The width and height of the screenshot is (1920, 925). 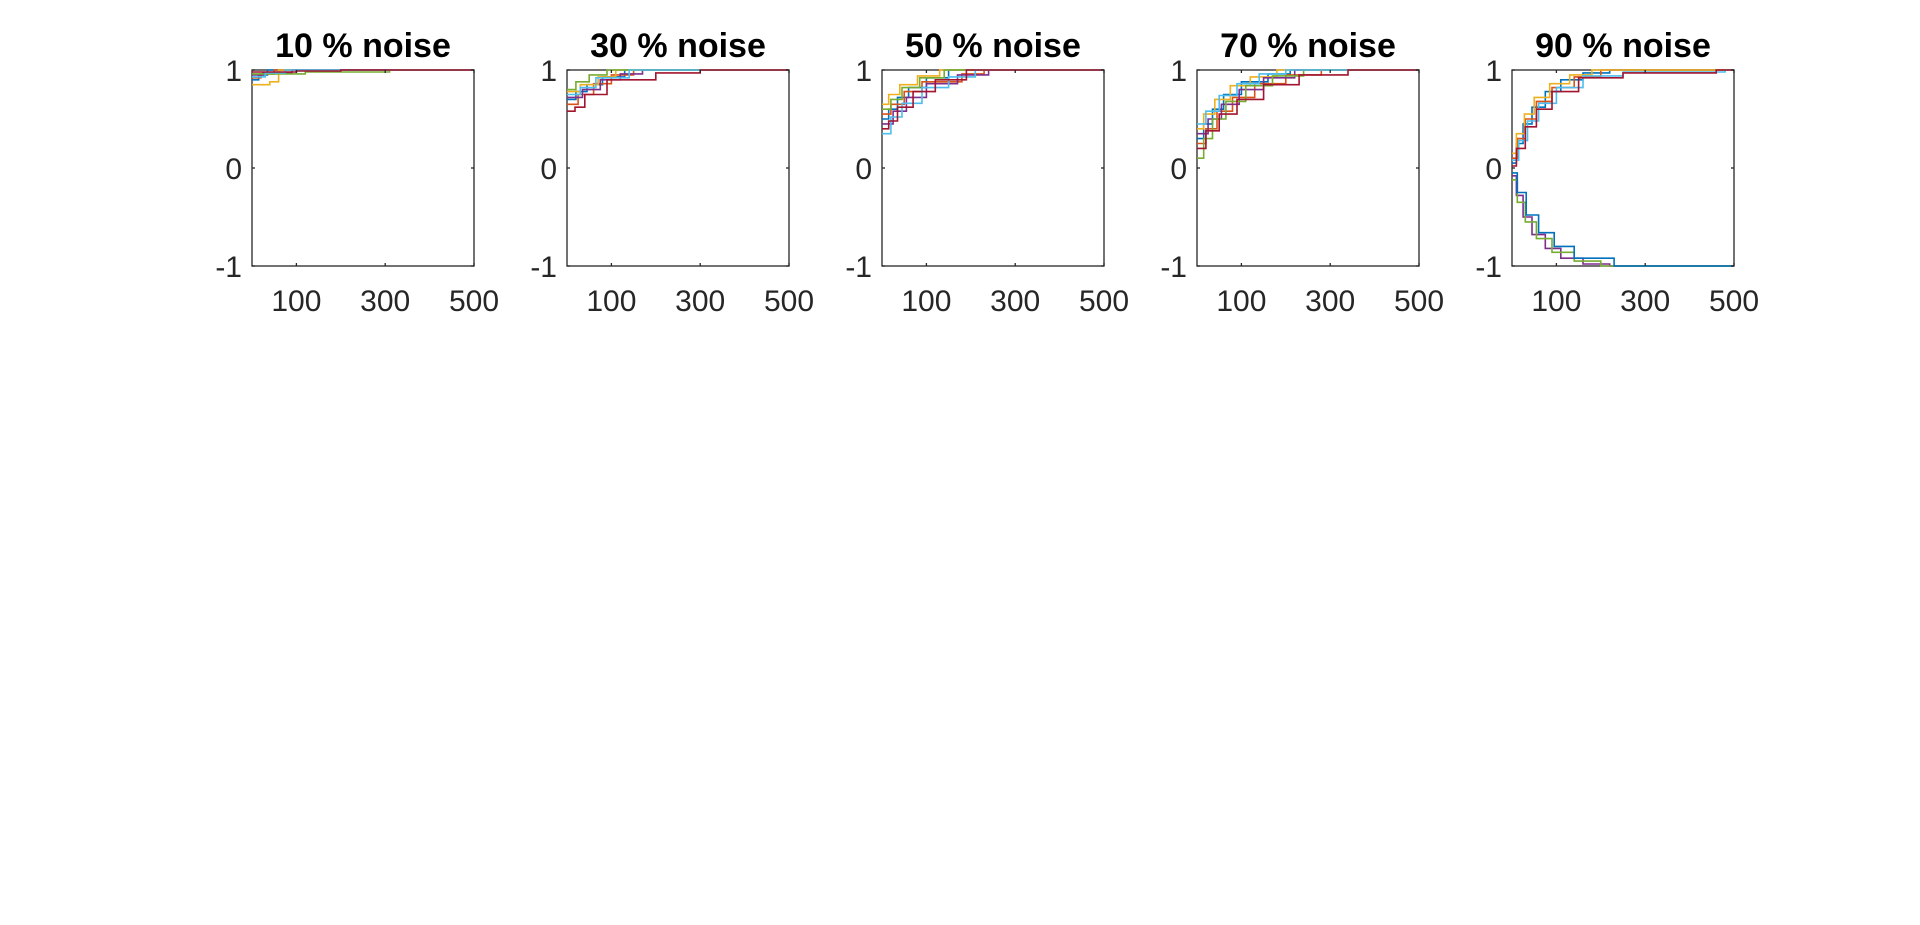 What do you see at coordinates (1623, 46) in the screenshot?
I see `panel-title: 90 % noise` at bounding box center [1623, 46].